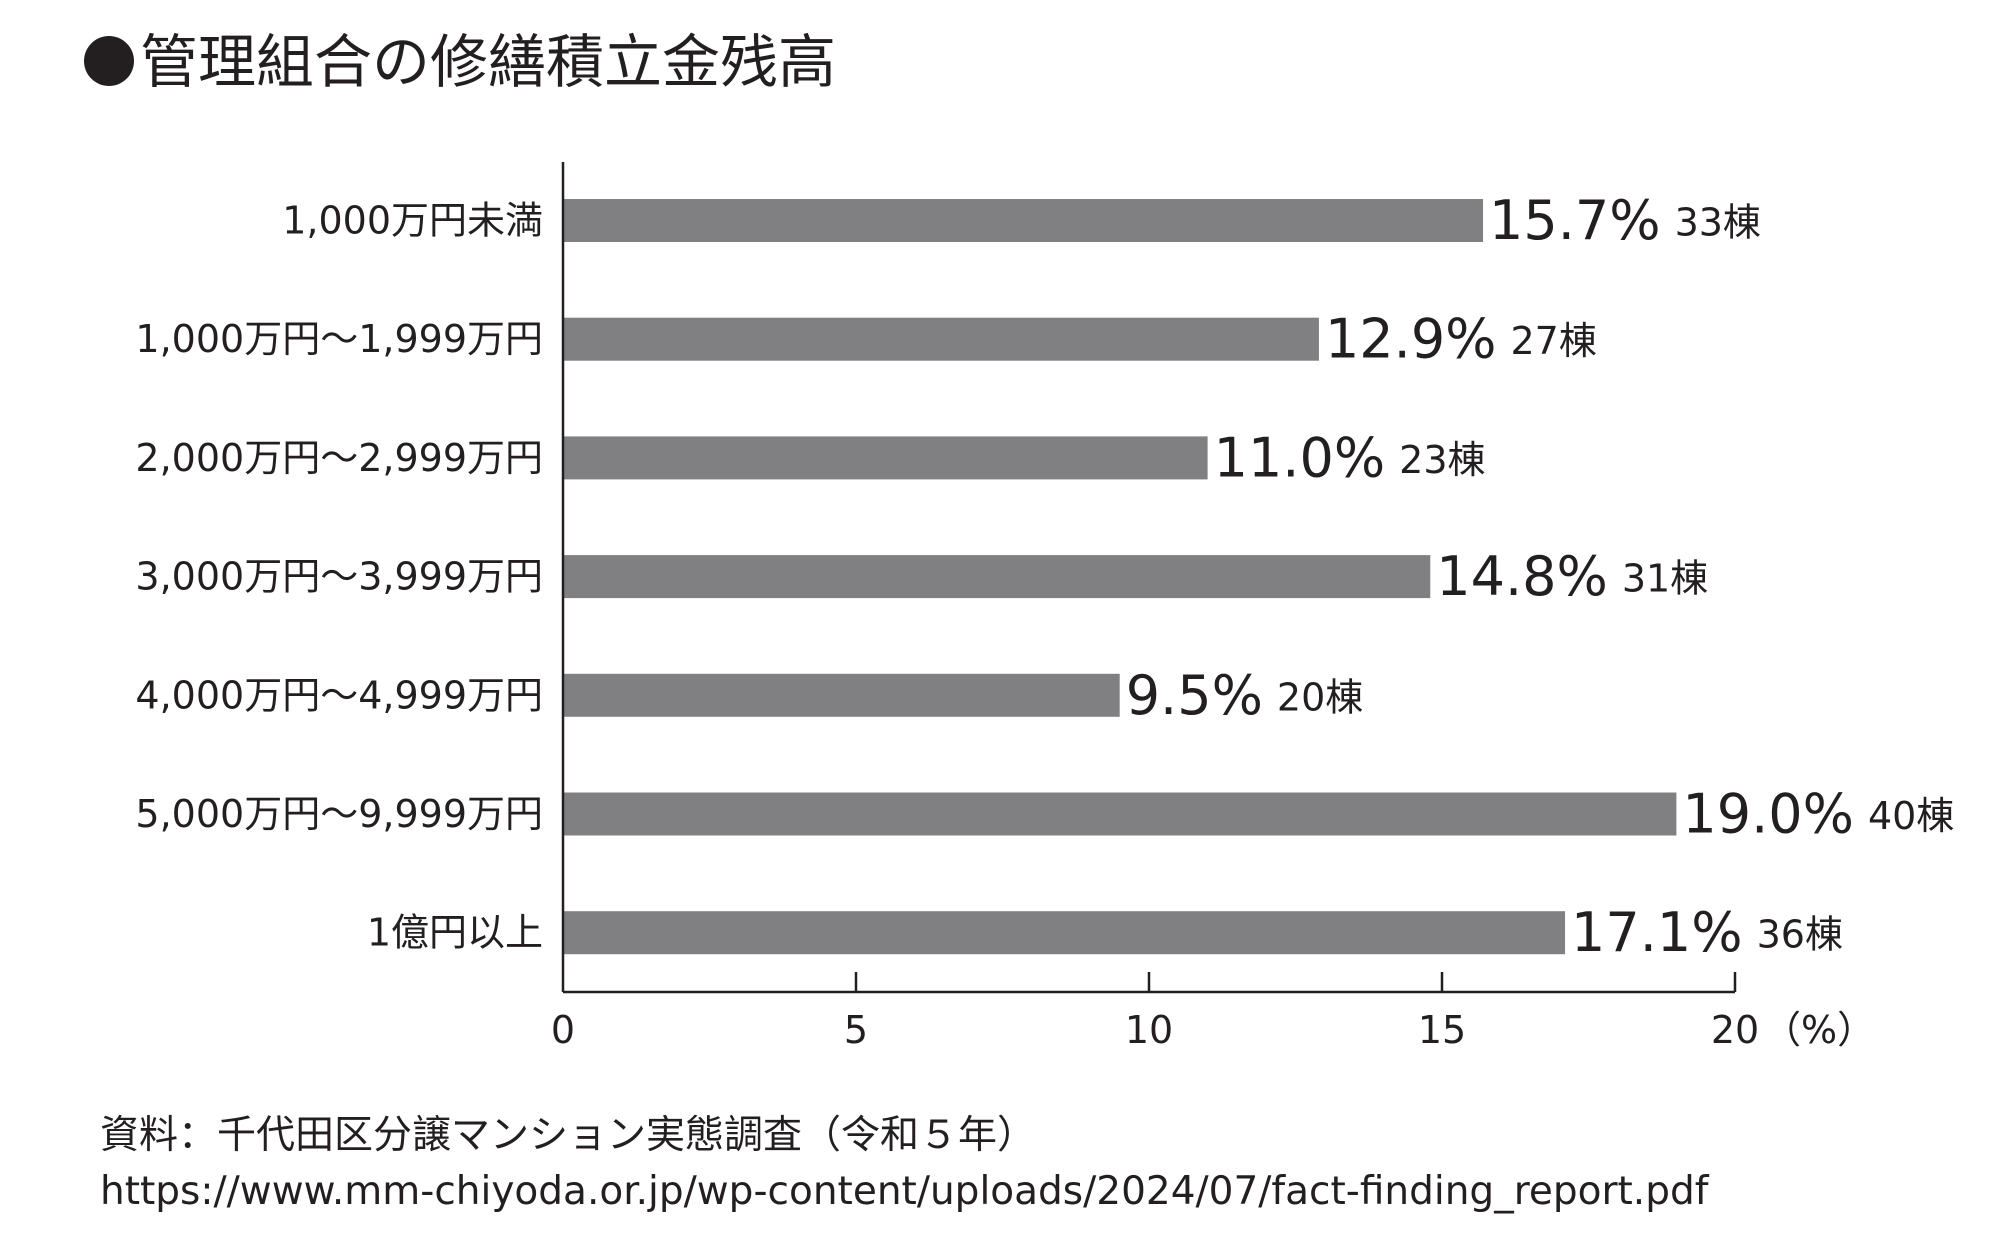 The width and height of the screenshot is (1999, 1259). What do you see at coordinates (1718, 223) in the screenshot?
I see `count-label: 33棟` at bounding box center [1718, 223].